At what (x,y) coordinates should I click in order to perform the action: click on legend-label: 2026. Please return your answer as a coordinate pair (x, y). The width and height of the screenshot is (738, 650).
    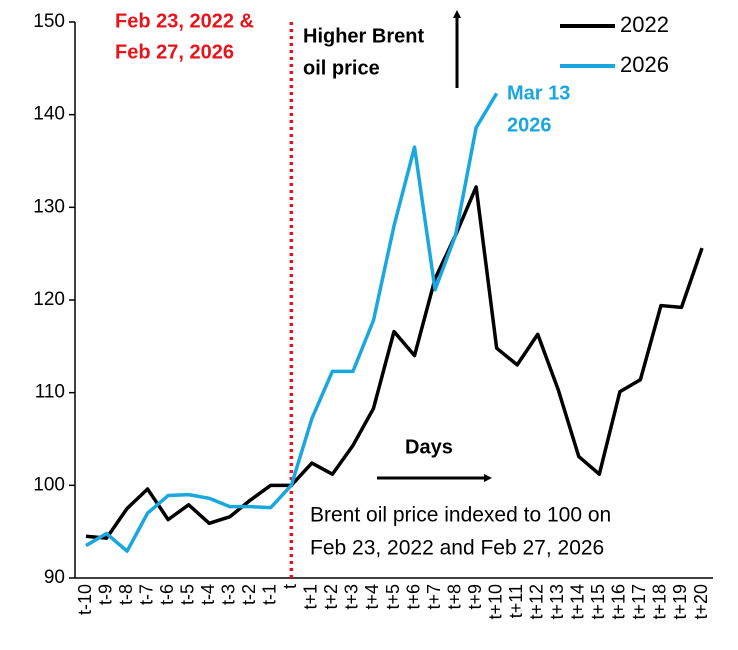
    Looking at the image, I should click on (644, 64).